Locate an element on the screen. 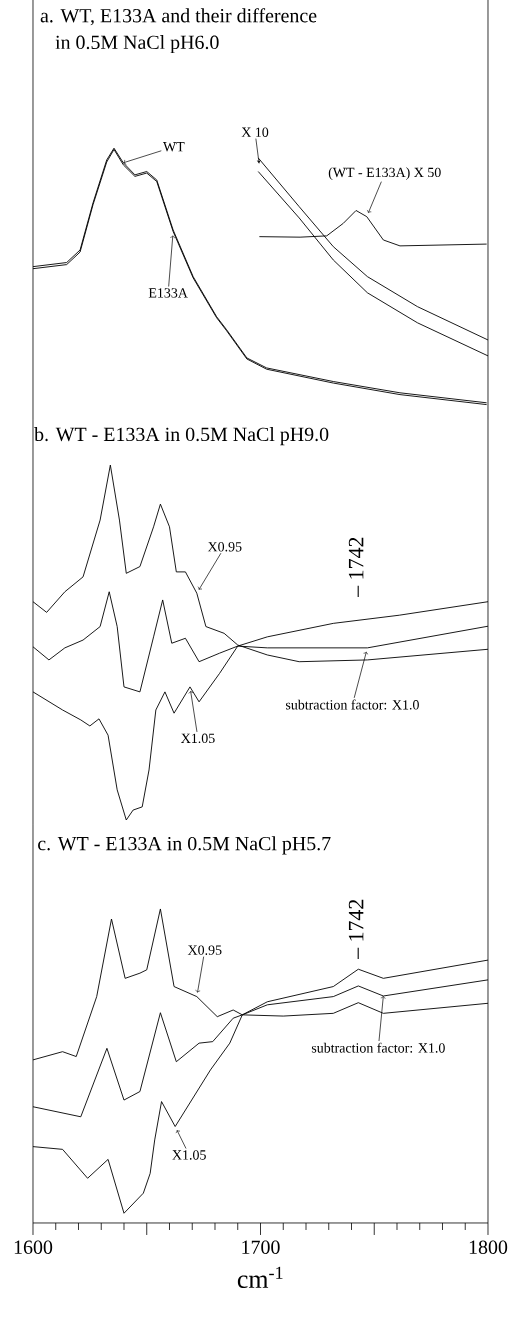  x-tick-label: 1800 is located at coordinates (488, 1247).